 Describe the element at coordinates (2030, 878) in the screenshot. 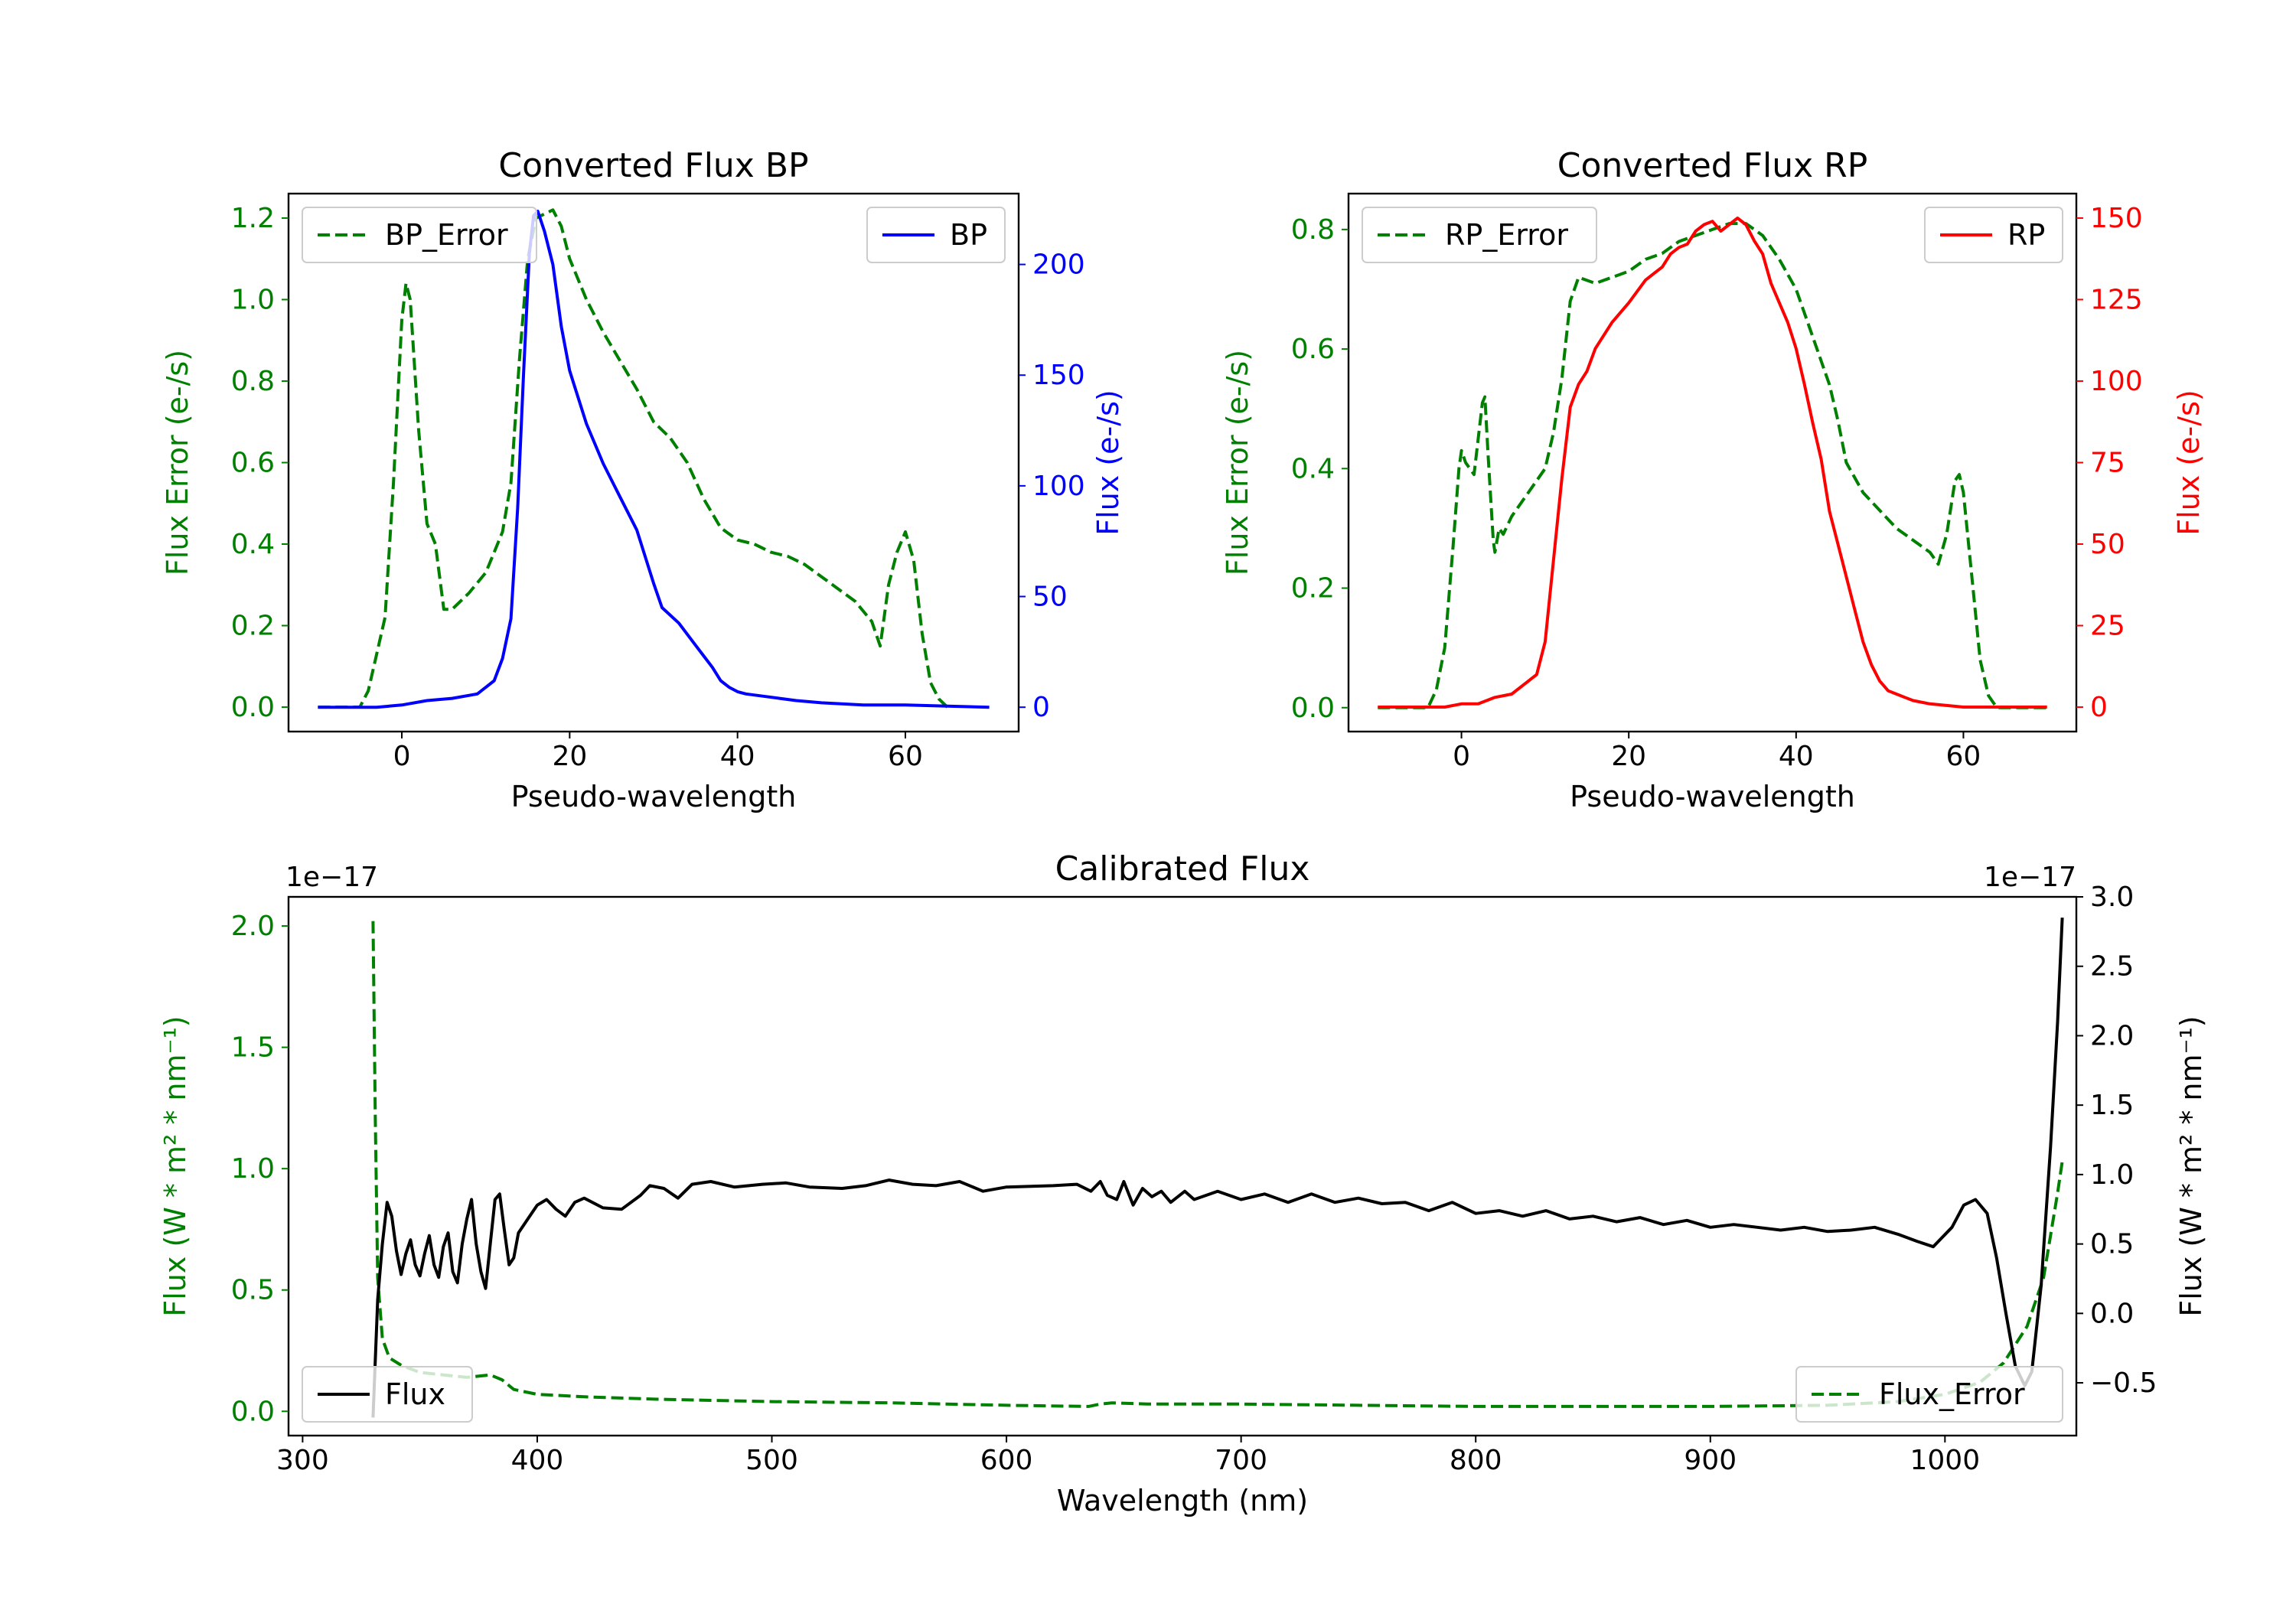

I see `cal-offset-right: 1e−17` at that location.